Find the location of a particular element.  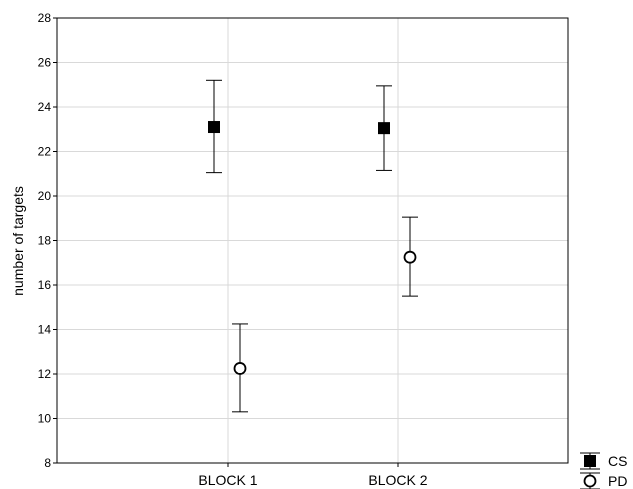

y-tick-label: 10 is located at coordinates (45, 419).